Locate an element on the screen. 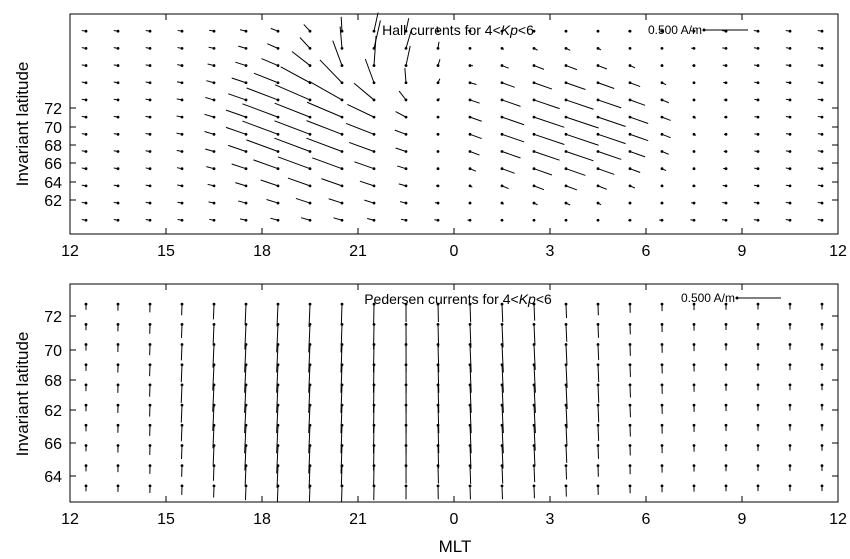  y-axis-title: Invariant latitude is located at coordinates (22, 124).